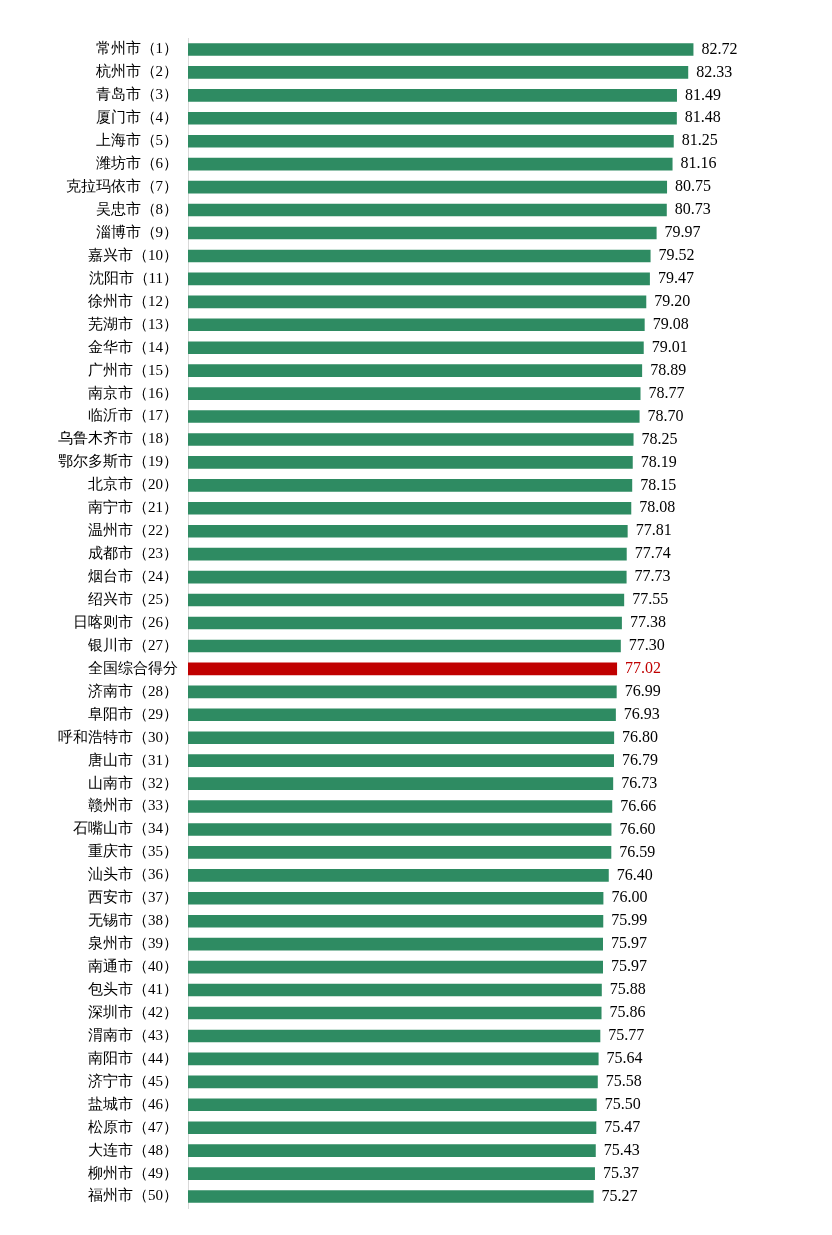 The width and height of the screenshot is (832, 1235). What do you see at coordinates (639, 782) in the screenshot?
I see `data-label: 76.73` at bounding box center [639, 782].